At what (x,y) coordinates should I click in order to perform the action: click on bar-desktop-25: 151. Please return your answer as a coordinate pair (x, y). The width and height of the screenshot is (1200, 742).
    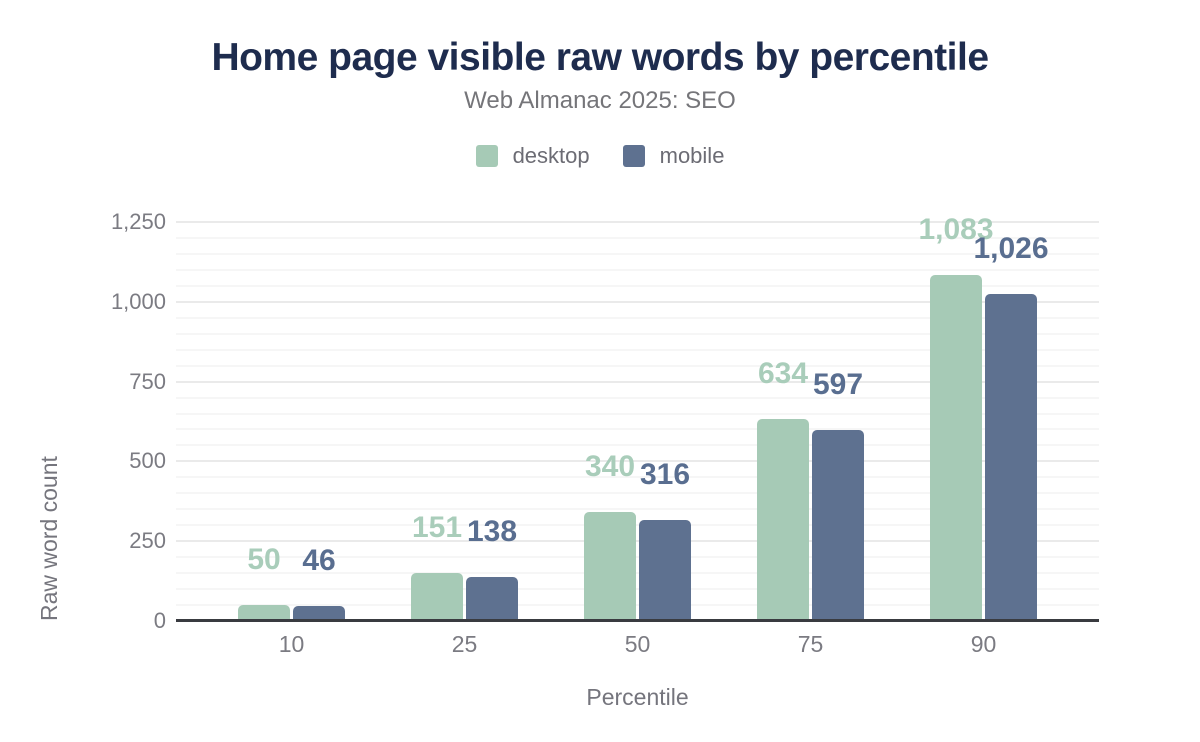
    Looking at the image, I should click on (437, 567).